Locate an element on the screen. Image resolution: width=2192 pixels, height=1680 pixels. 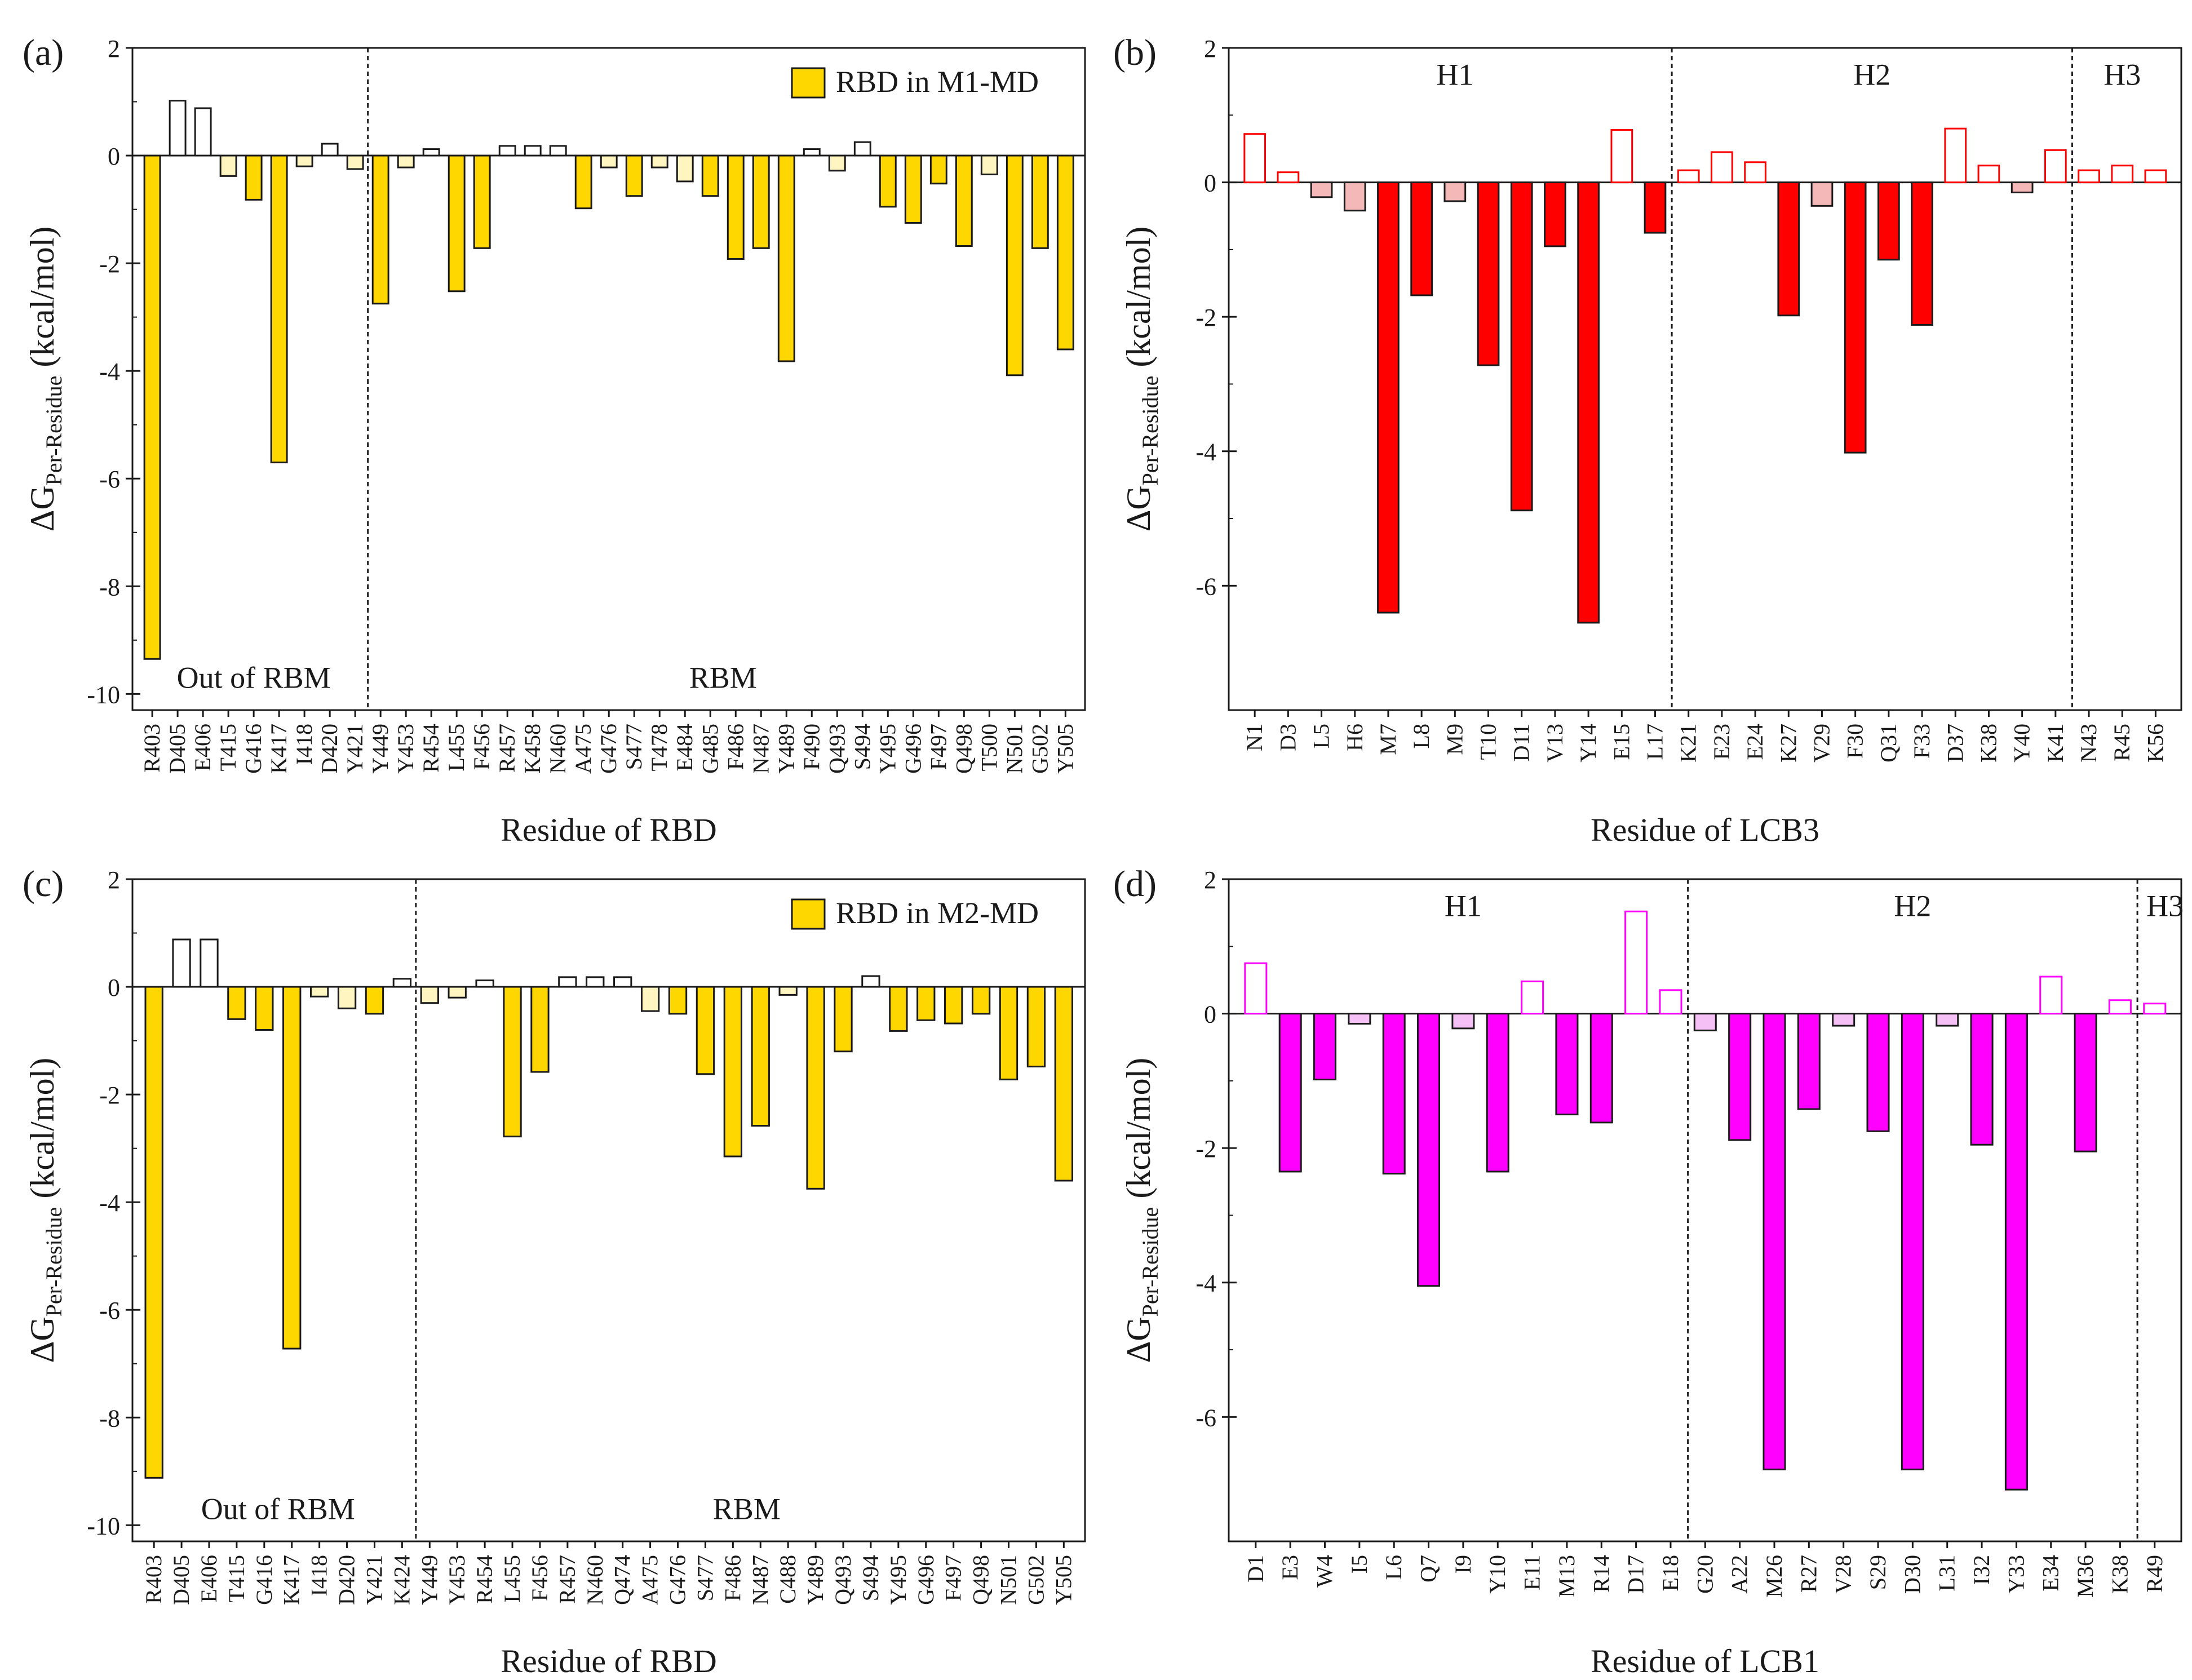
bar-Y495 is located at coordinates (899, 1009).